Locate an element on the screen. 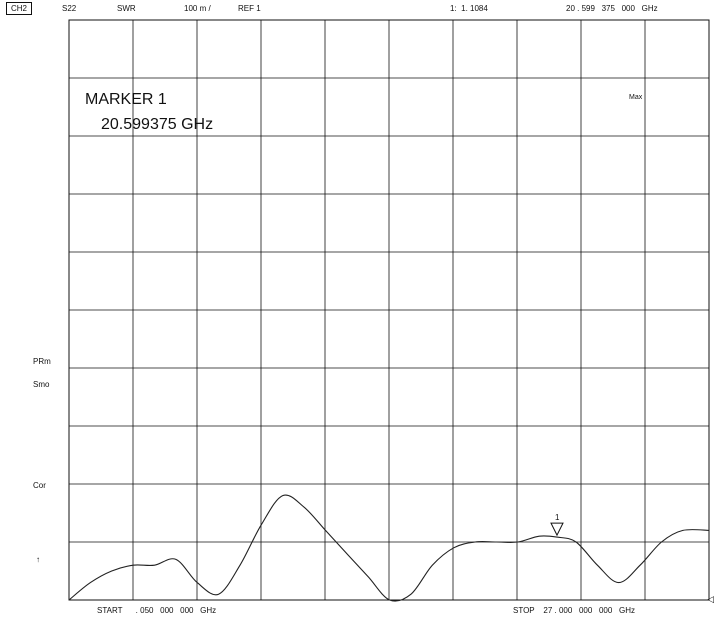 This screenshot has width=721, height=620. stop-frequency: STOP 27 . 000 000 000 GHz is located at coordinates (574, 610).